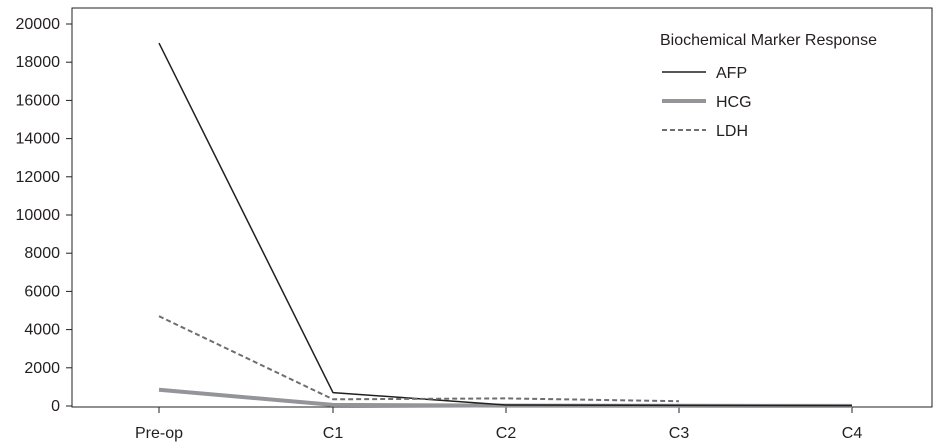 The image size is (933, 445). Describe the element at coordinates (419, 359) in the screenshot. I see `series-line-ldh` at that location.